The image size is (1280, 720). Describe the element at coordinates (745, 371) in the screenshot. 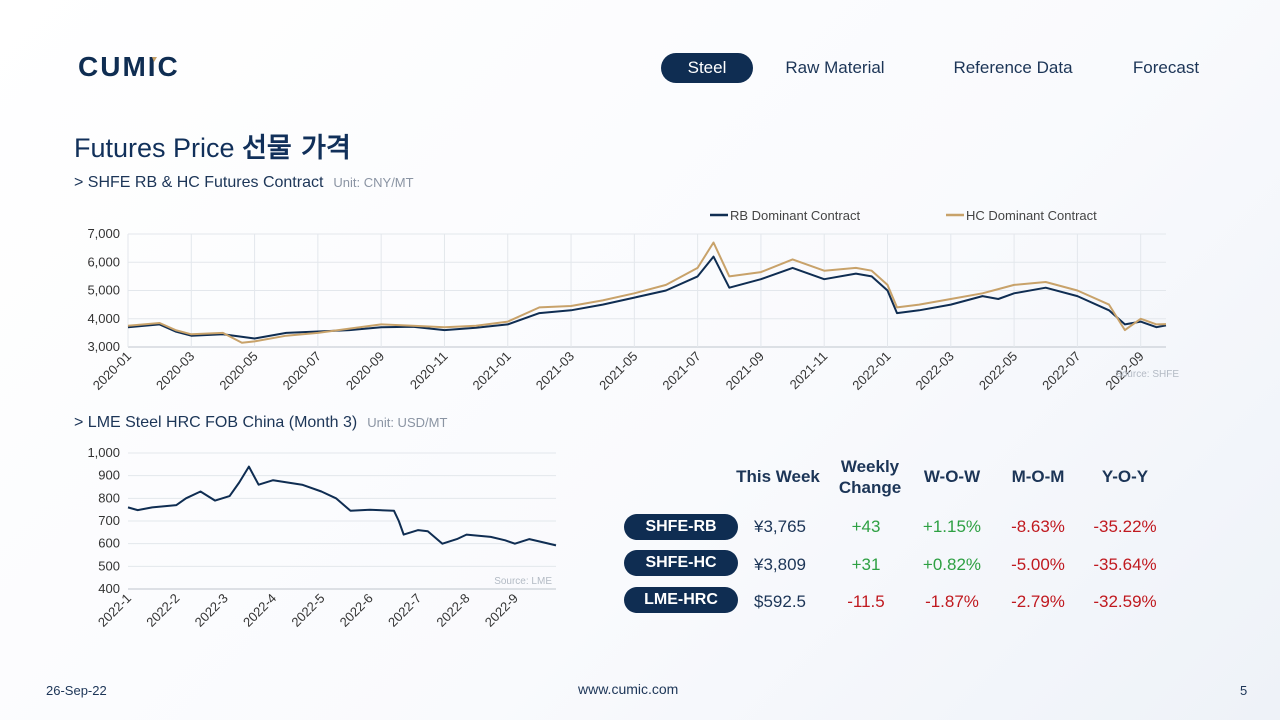

I see `x-tick-label: 2021-09` at that location.